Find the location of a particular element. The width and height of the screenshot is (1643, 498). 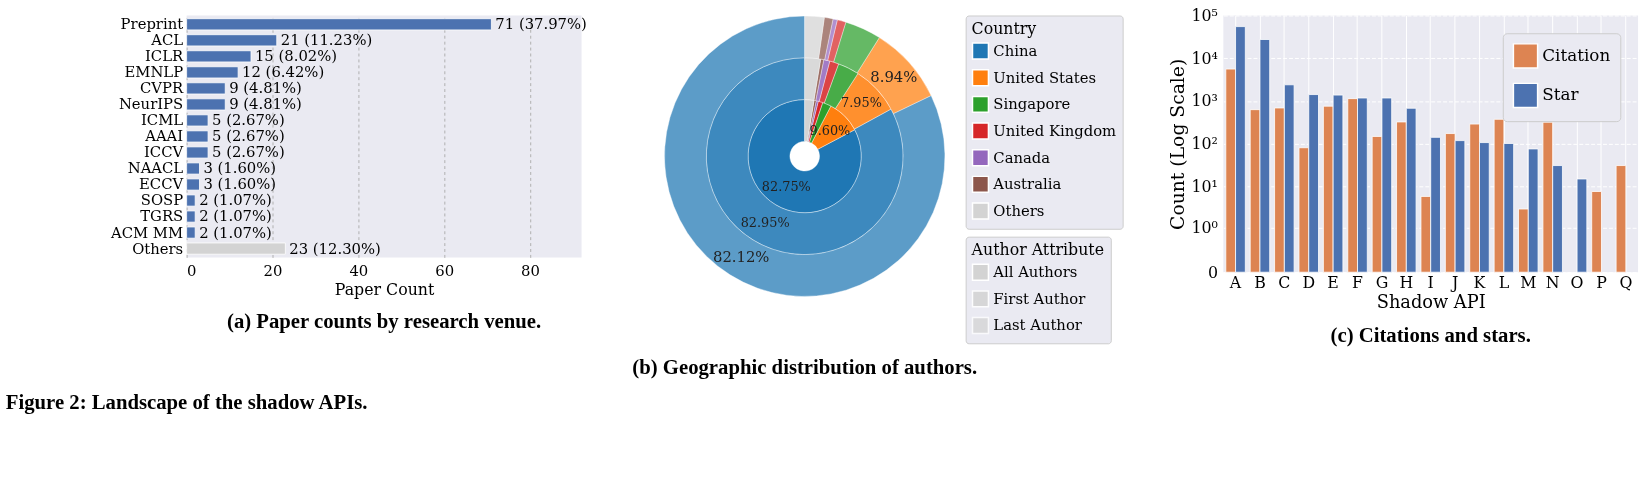

x-tick-label: I is located at coordinates (1430, 282).